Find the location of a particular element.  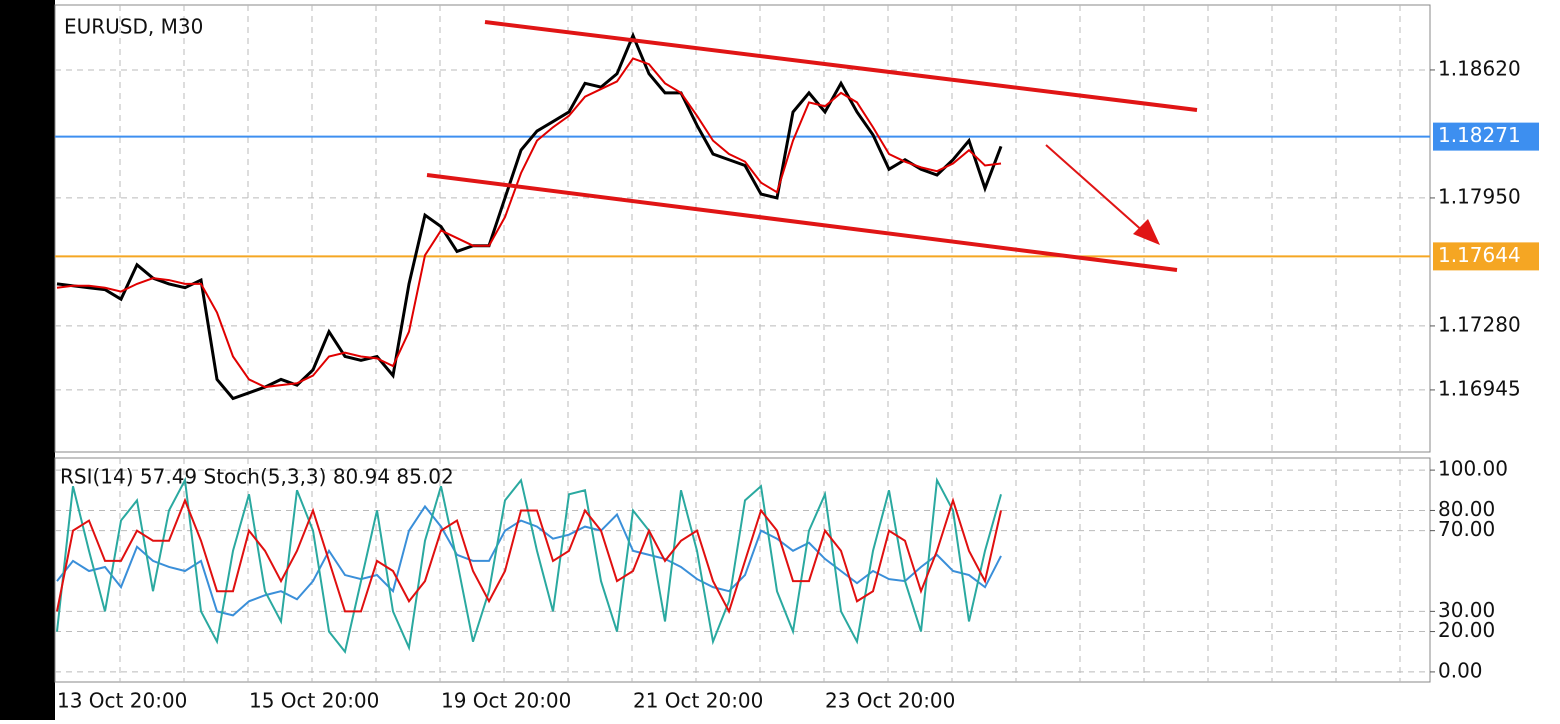

osc-title: RSI(14) 57.49 Stoch(5,3,3) 80.94 85.02 is located at coordinates (257, 477).